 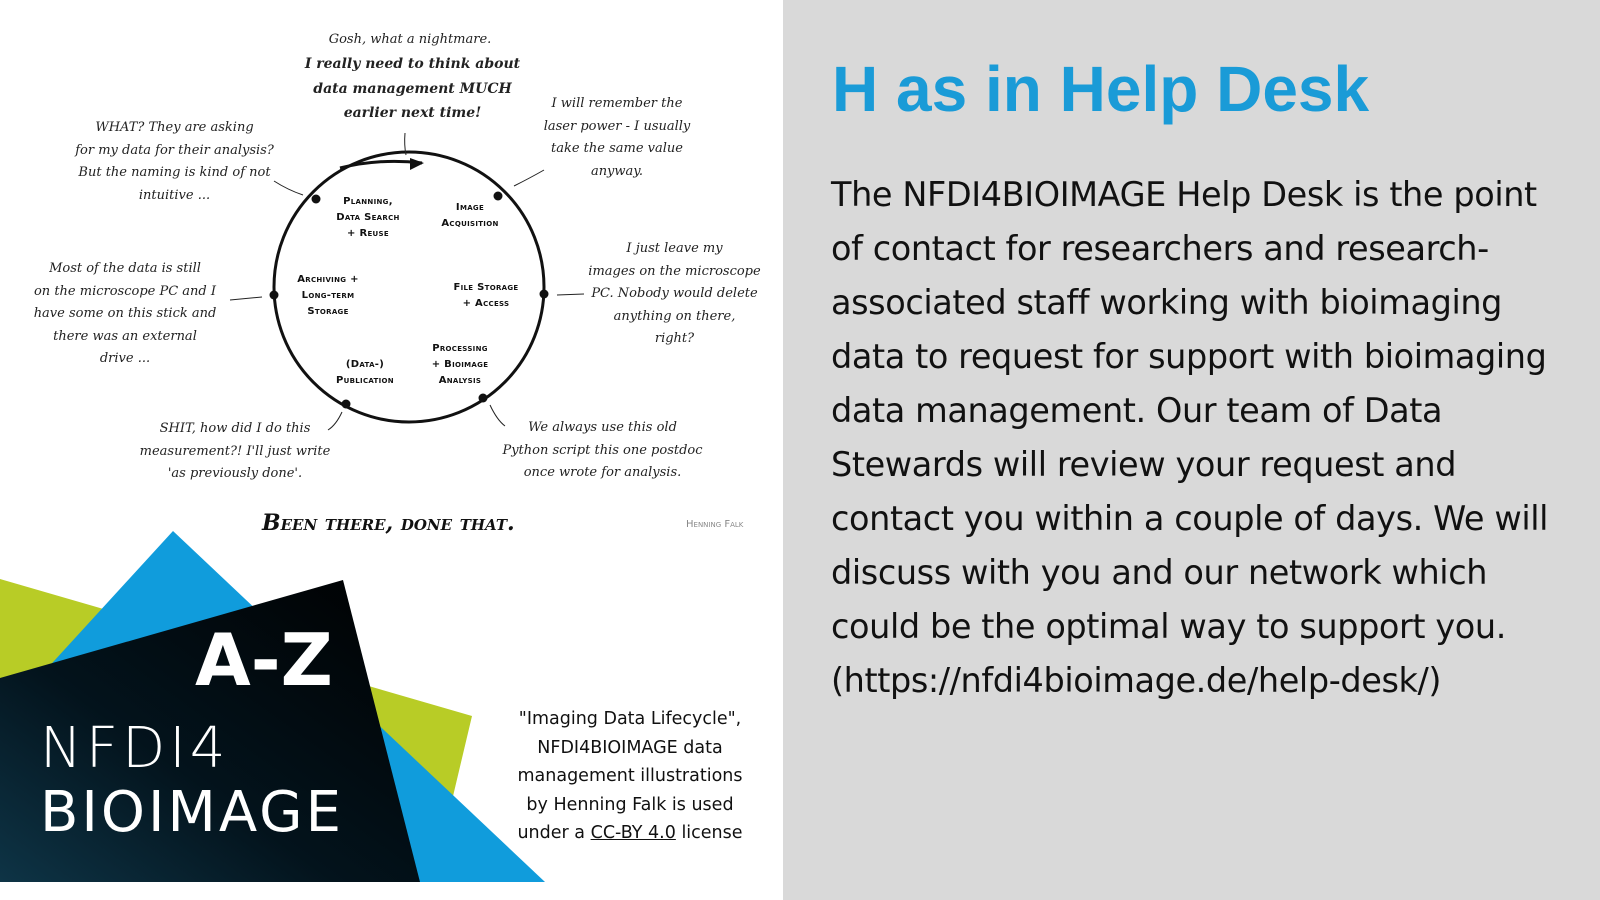 I want to click on stage-analysis: Processing + Bioimage Analysis, so click(x=460, y=364).